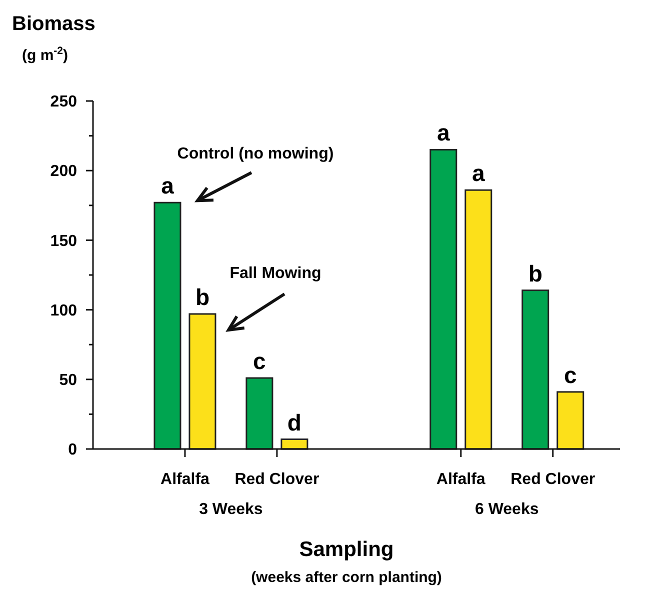 The height and width of the screenshot is (589, 647). I want to click on y-tick-label: 150, so click(64, 241).